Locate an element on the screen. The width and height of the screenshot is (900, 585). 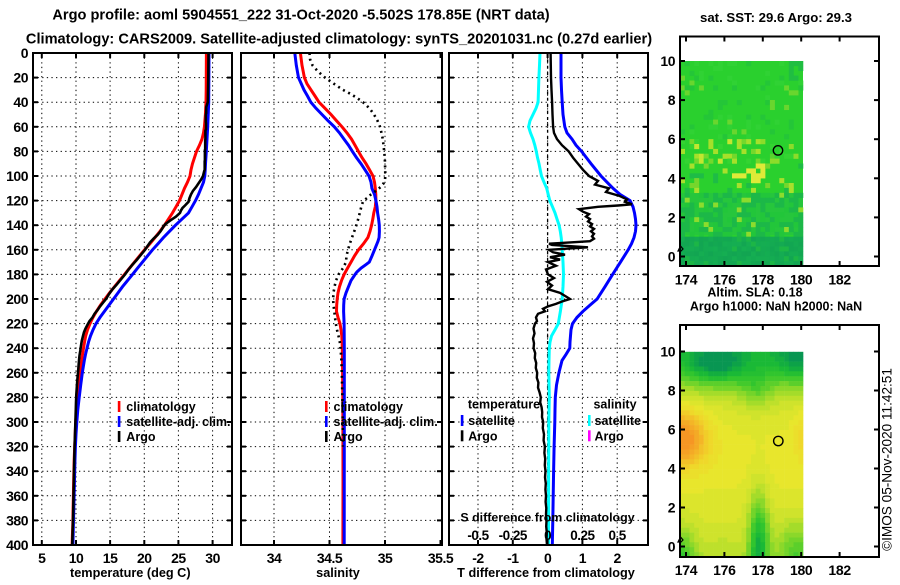
svg-text: -2 is located at coordinates (478, 558).